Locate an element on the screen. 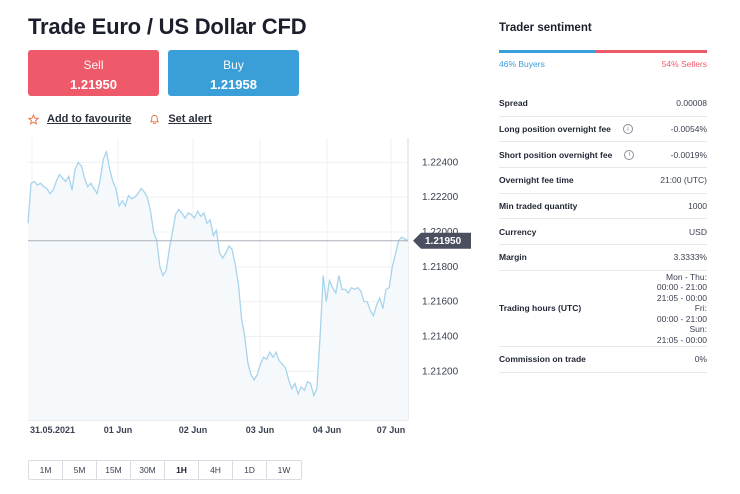 This screenshot has height=494, width=740. timeframe-1d-button: 1D is located at coordinates (250, 470).